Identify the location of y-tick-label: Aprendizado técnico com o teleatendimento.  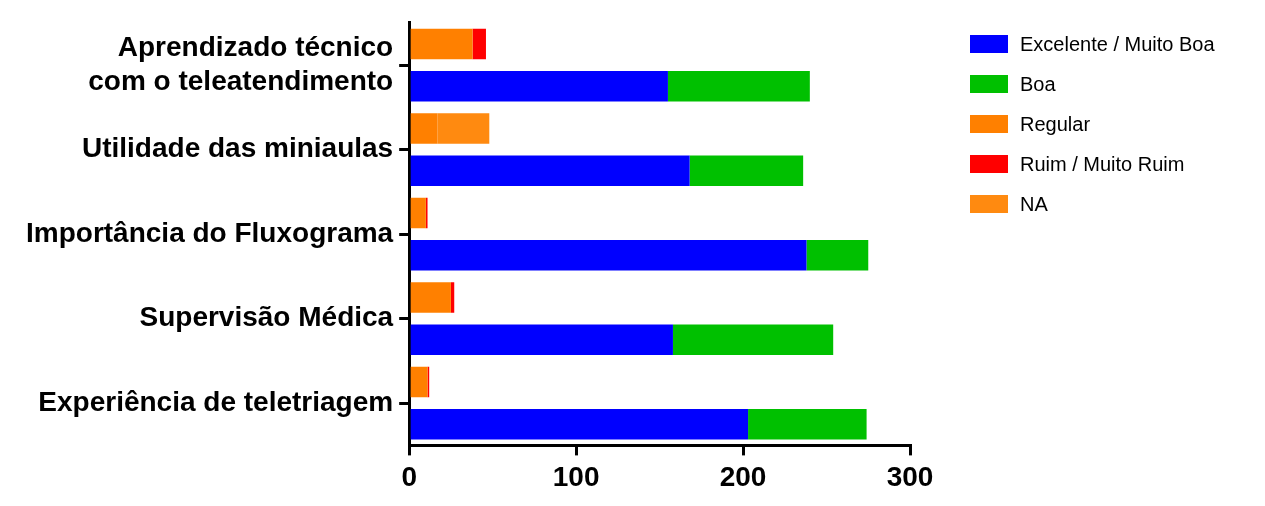
(241, 63).